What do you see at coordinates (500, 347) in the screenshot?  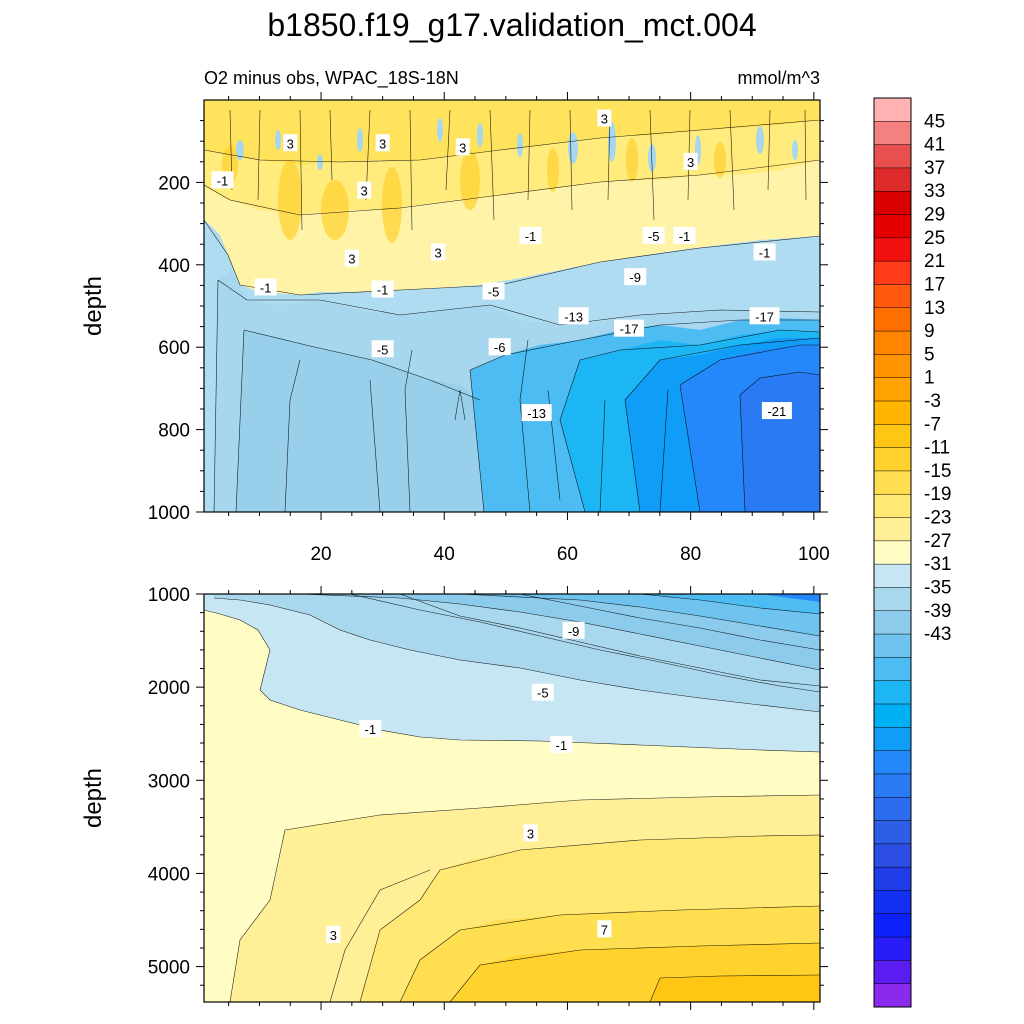 I see `contour-label: -6` at bounding box center [500, 347].